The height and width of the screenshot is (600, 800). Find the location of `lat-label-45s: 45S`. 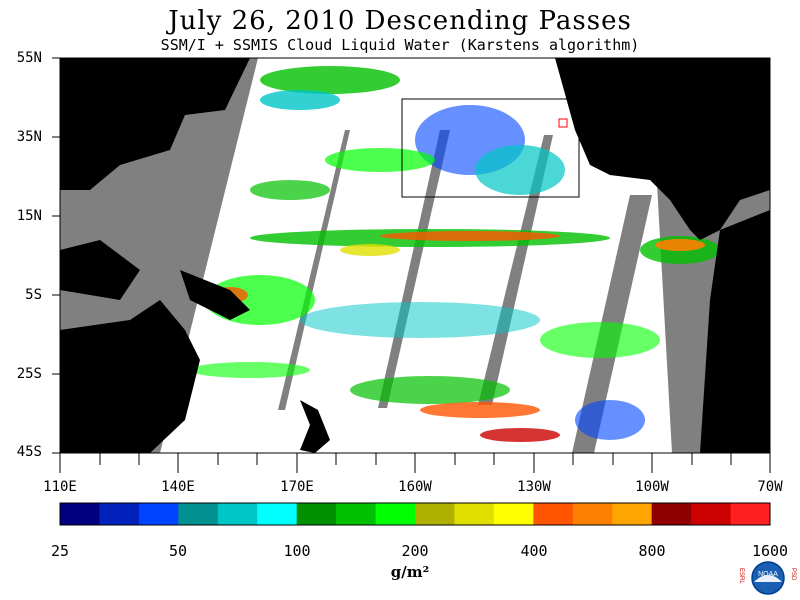

lat-label-45s: 45S is located at coordinates (29, 452).